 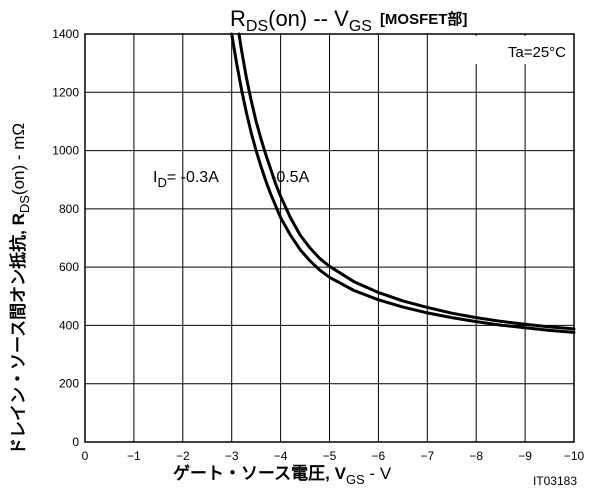 What do you see at coordinates (134, 456) in the screenshot?
I see `x-tick-label: −1` at bounding box center [134, 456].